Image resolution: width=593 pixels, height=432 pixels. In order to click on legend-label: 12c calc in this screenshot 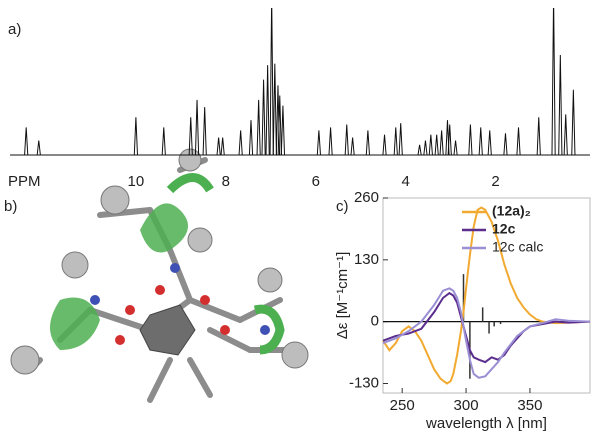, I will do `click(517, 247)`.